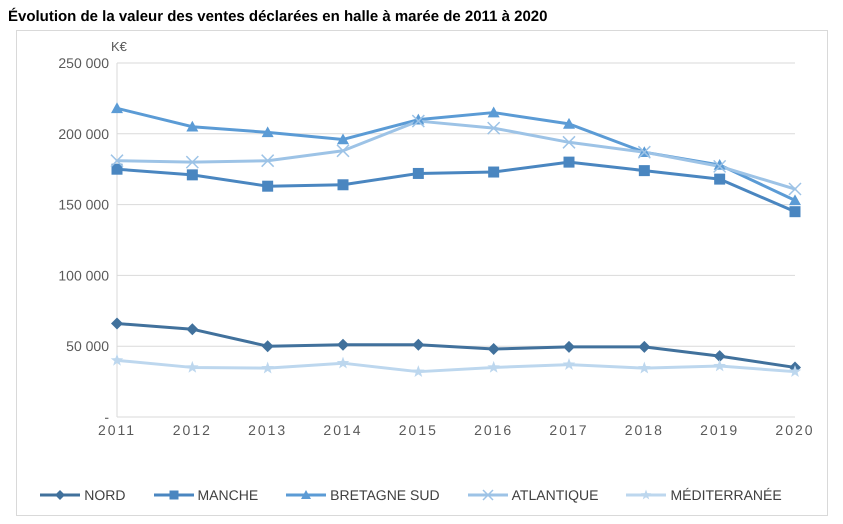 The width and height of the screenshot is (843, 524). What do you see at coordinates (105, 495) in the screenshot?
I see `legend-label: NORD` at bounding box center [105, 495].